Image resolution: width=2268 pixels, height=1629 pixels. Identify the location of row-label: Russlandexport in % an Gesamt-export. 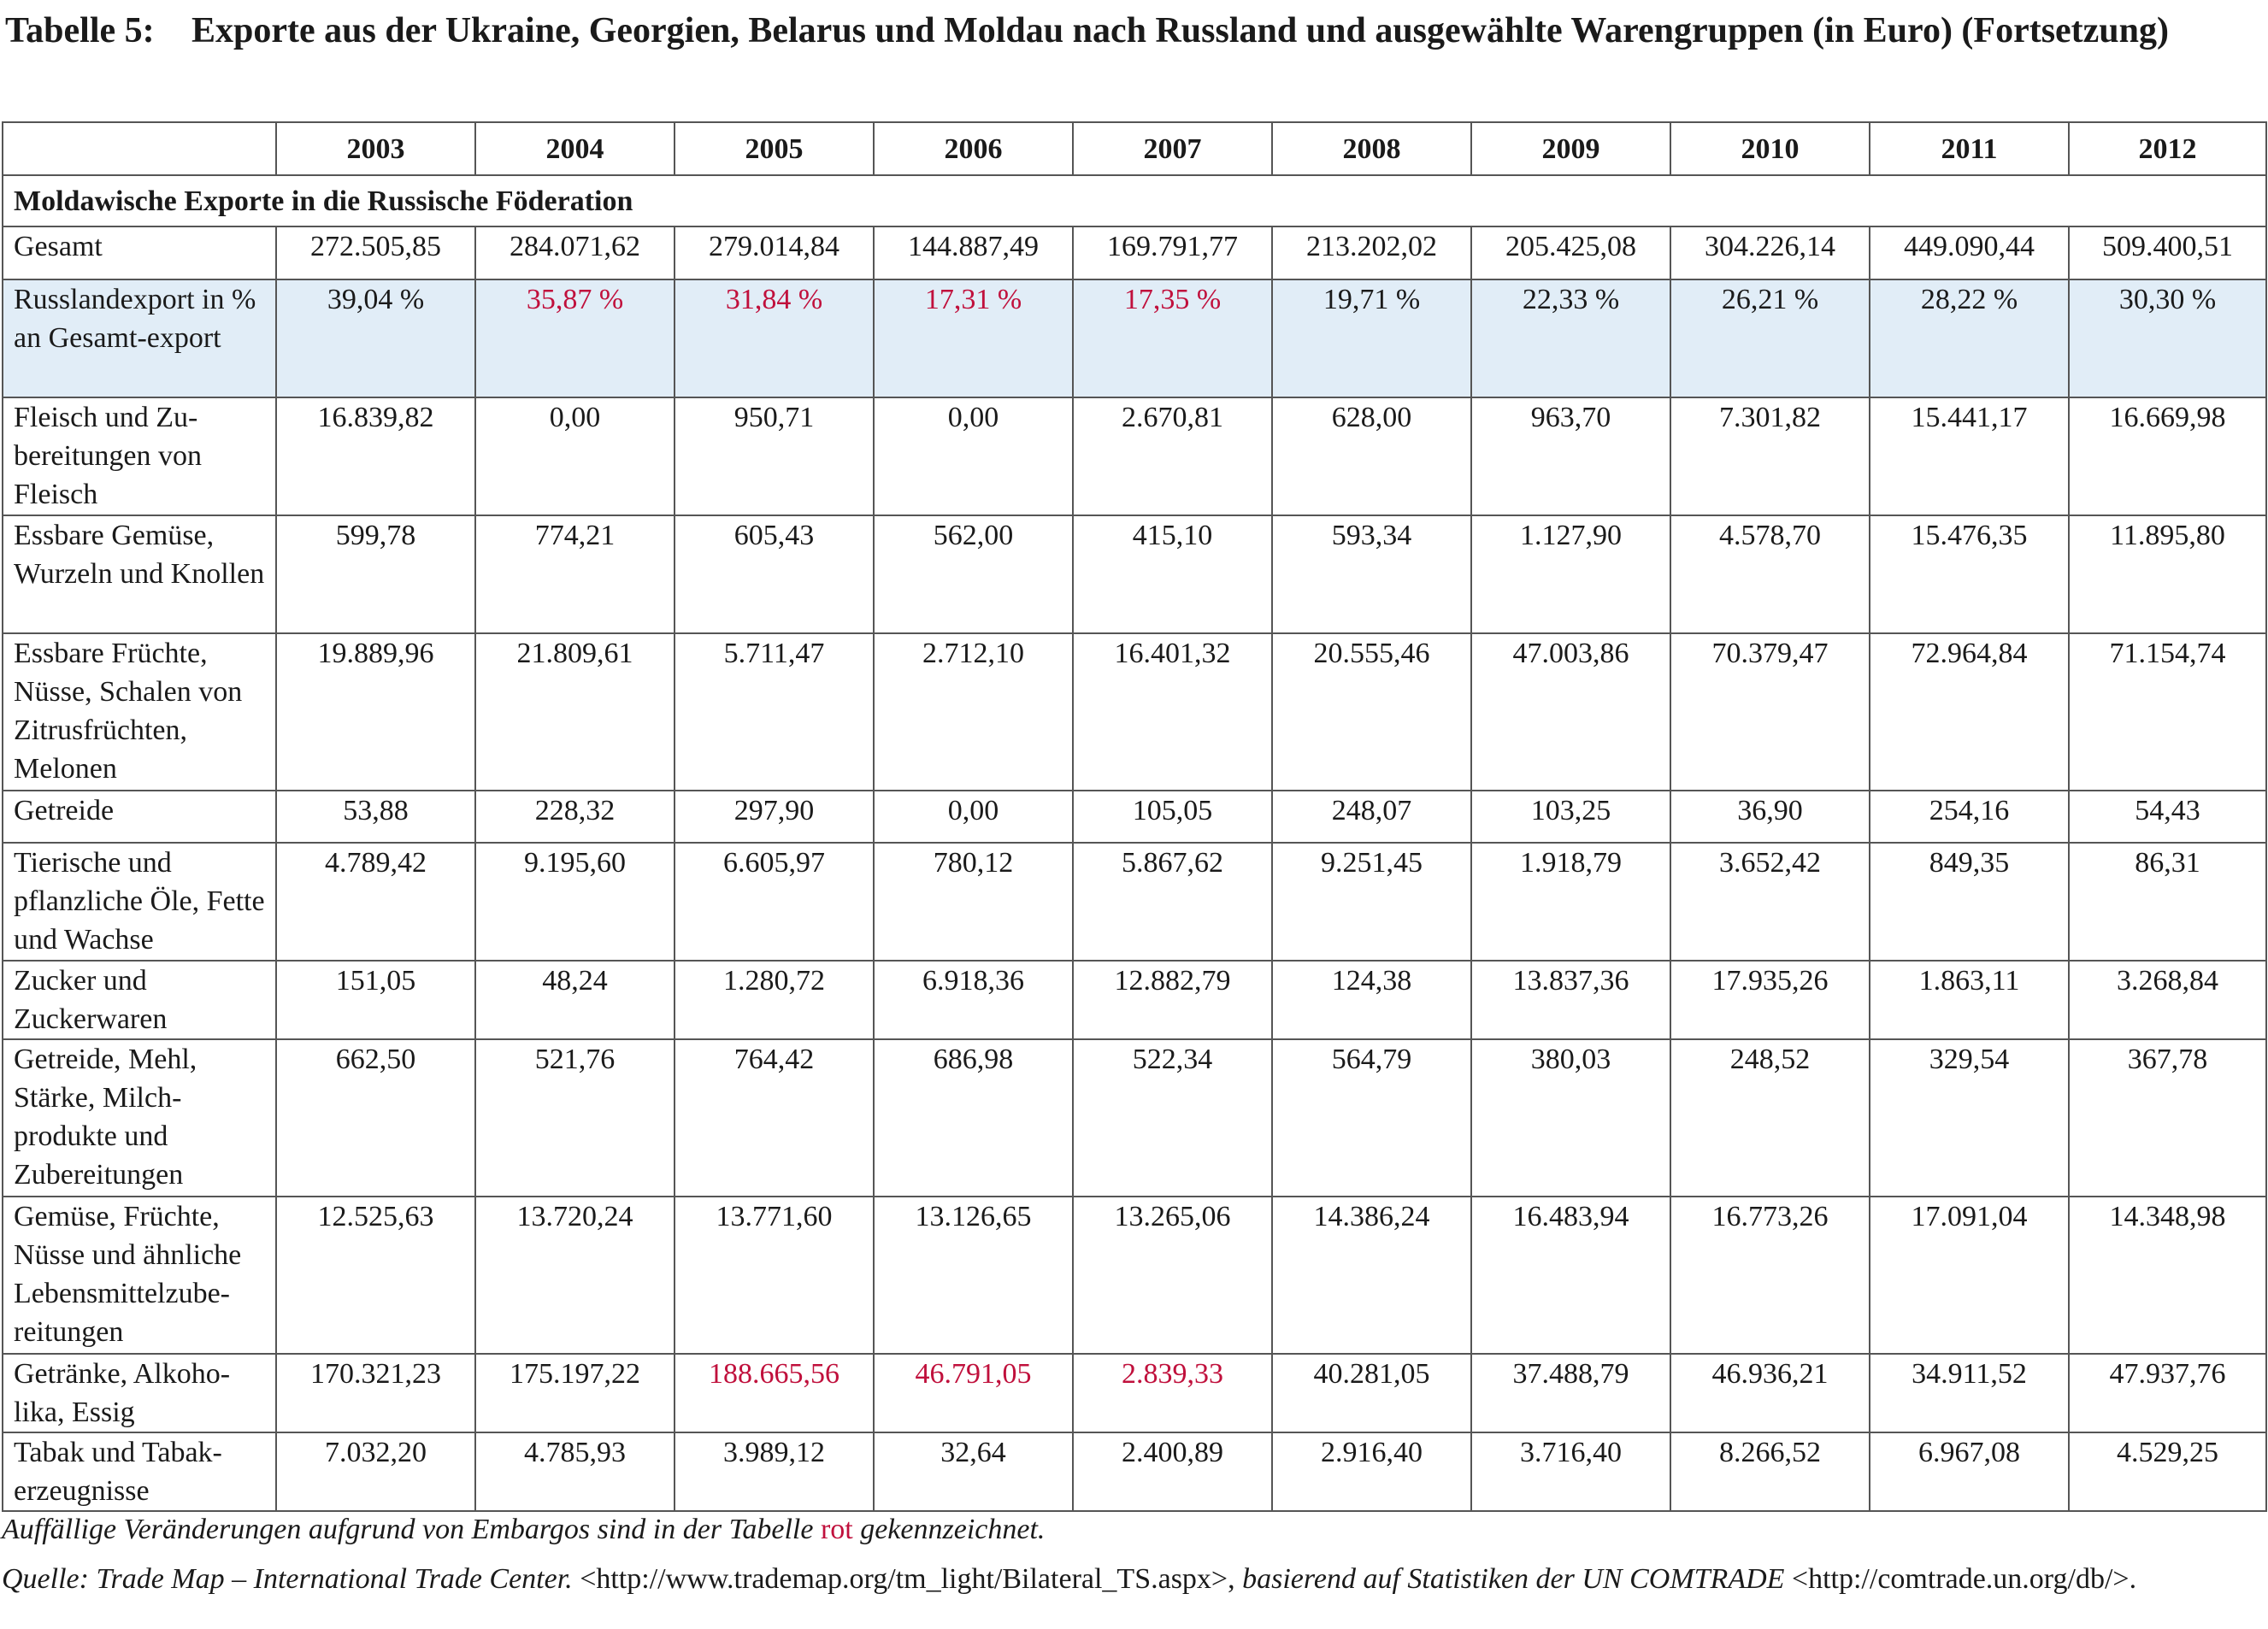
(139, 338).